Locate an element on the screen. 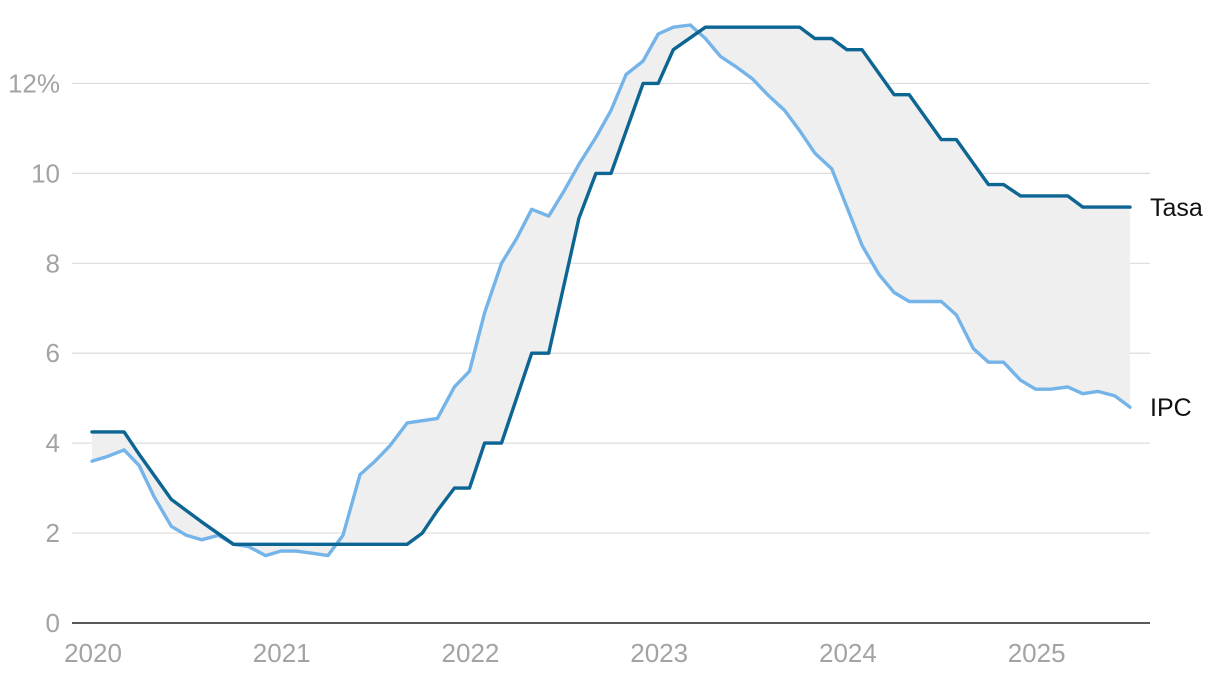  y-tick-label: 8 is located at coordinates (53, 263).